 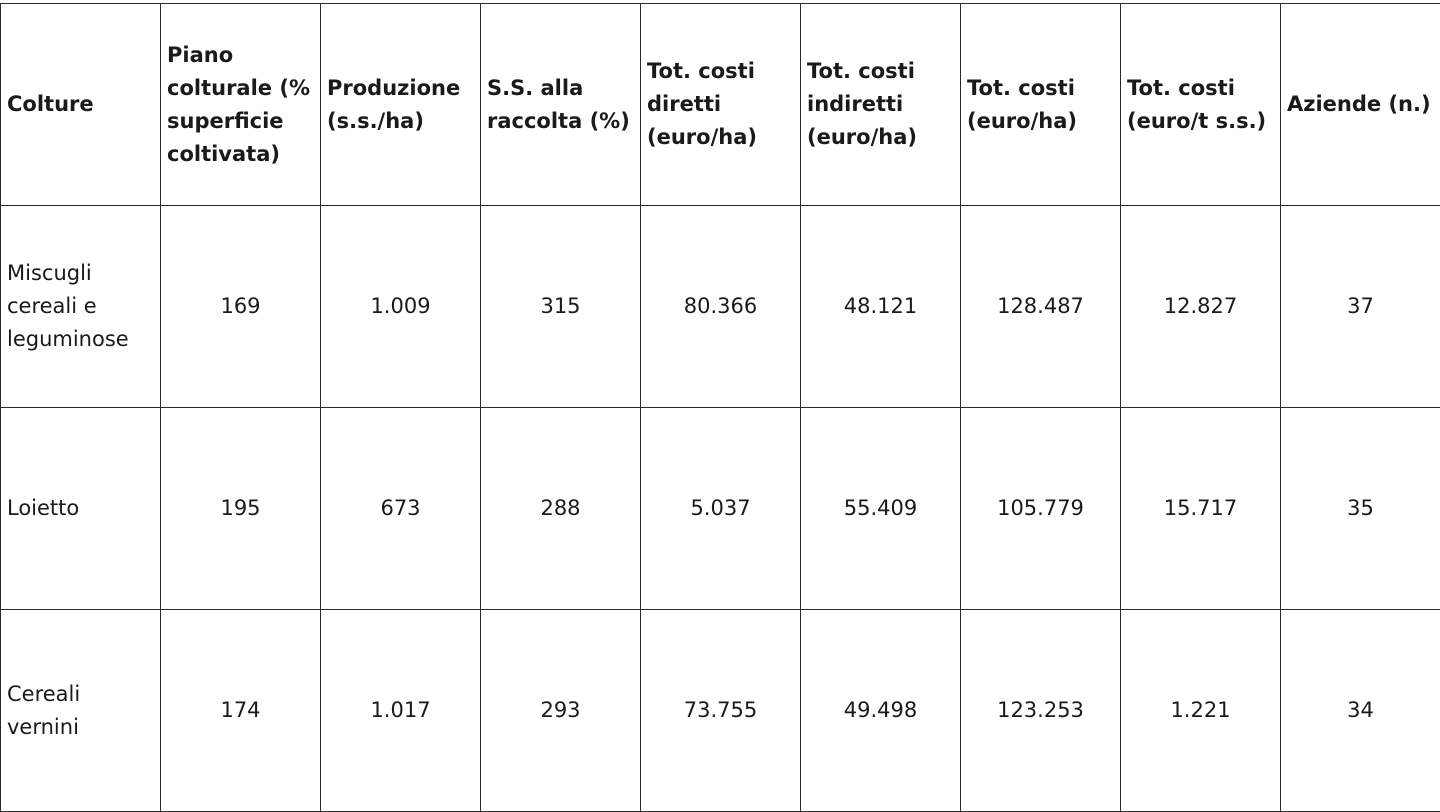 What do you see at coordinates (561, 509) in the screenshot?
I see `cell-ss-raccolta: 288` at bounding box center [561, 509].